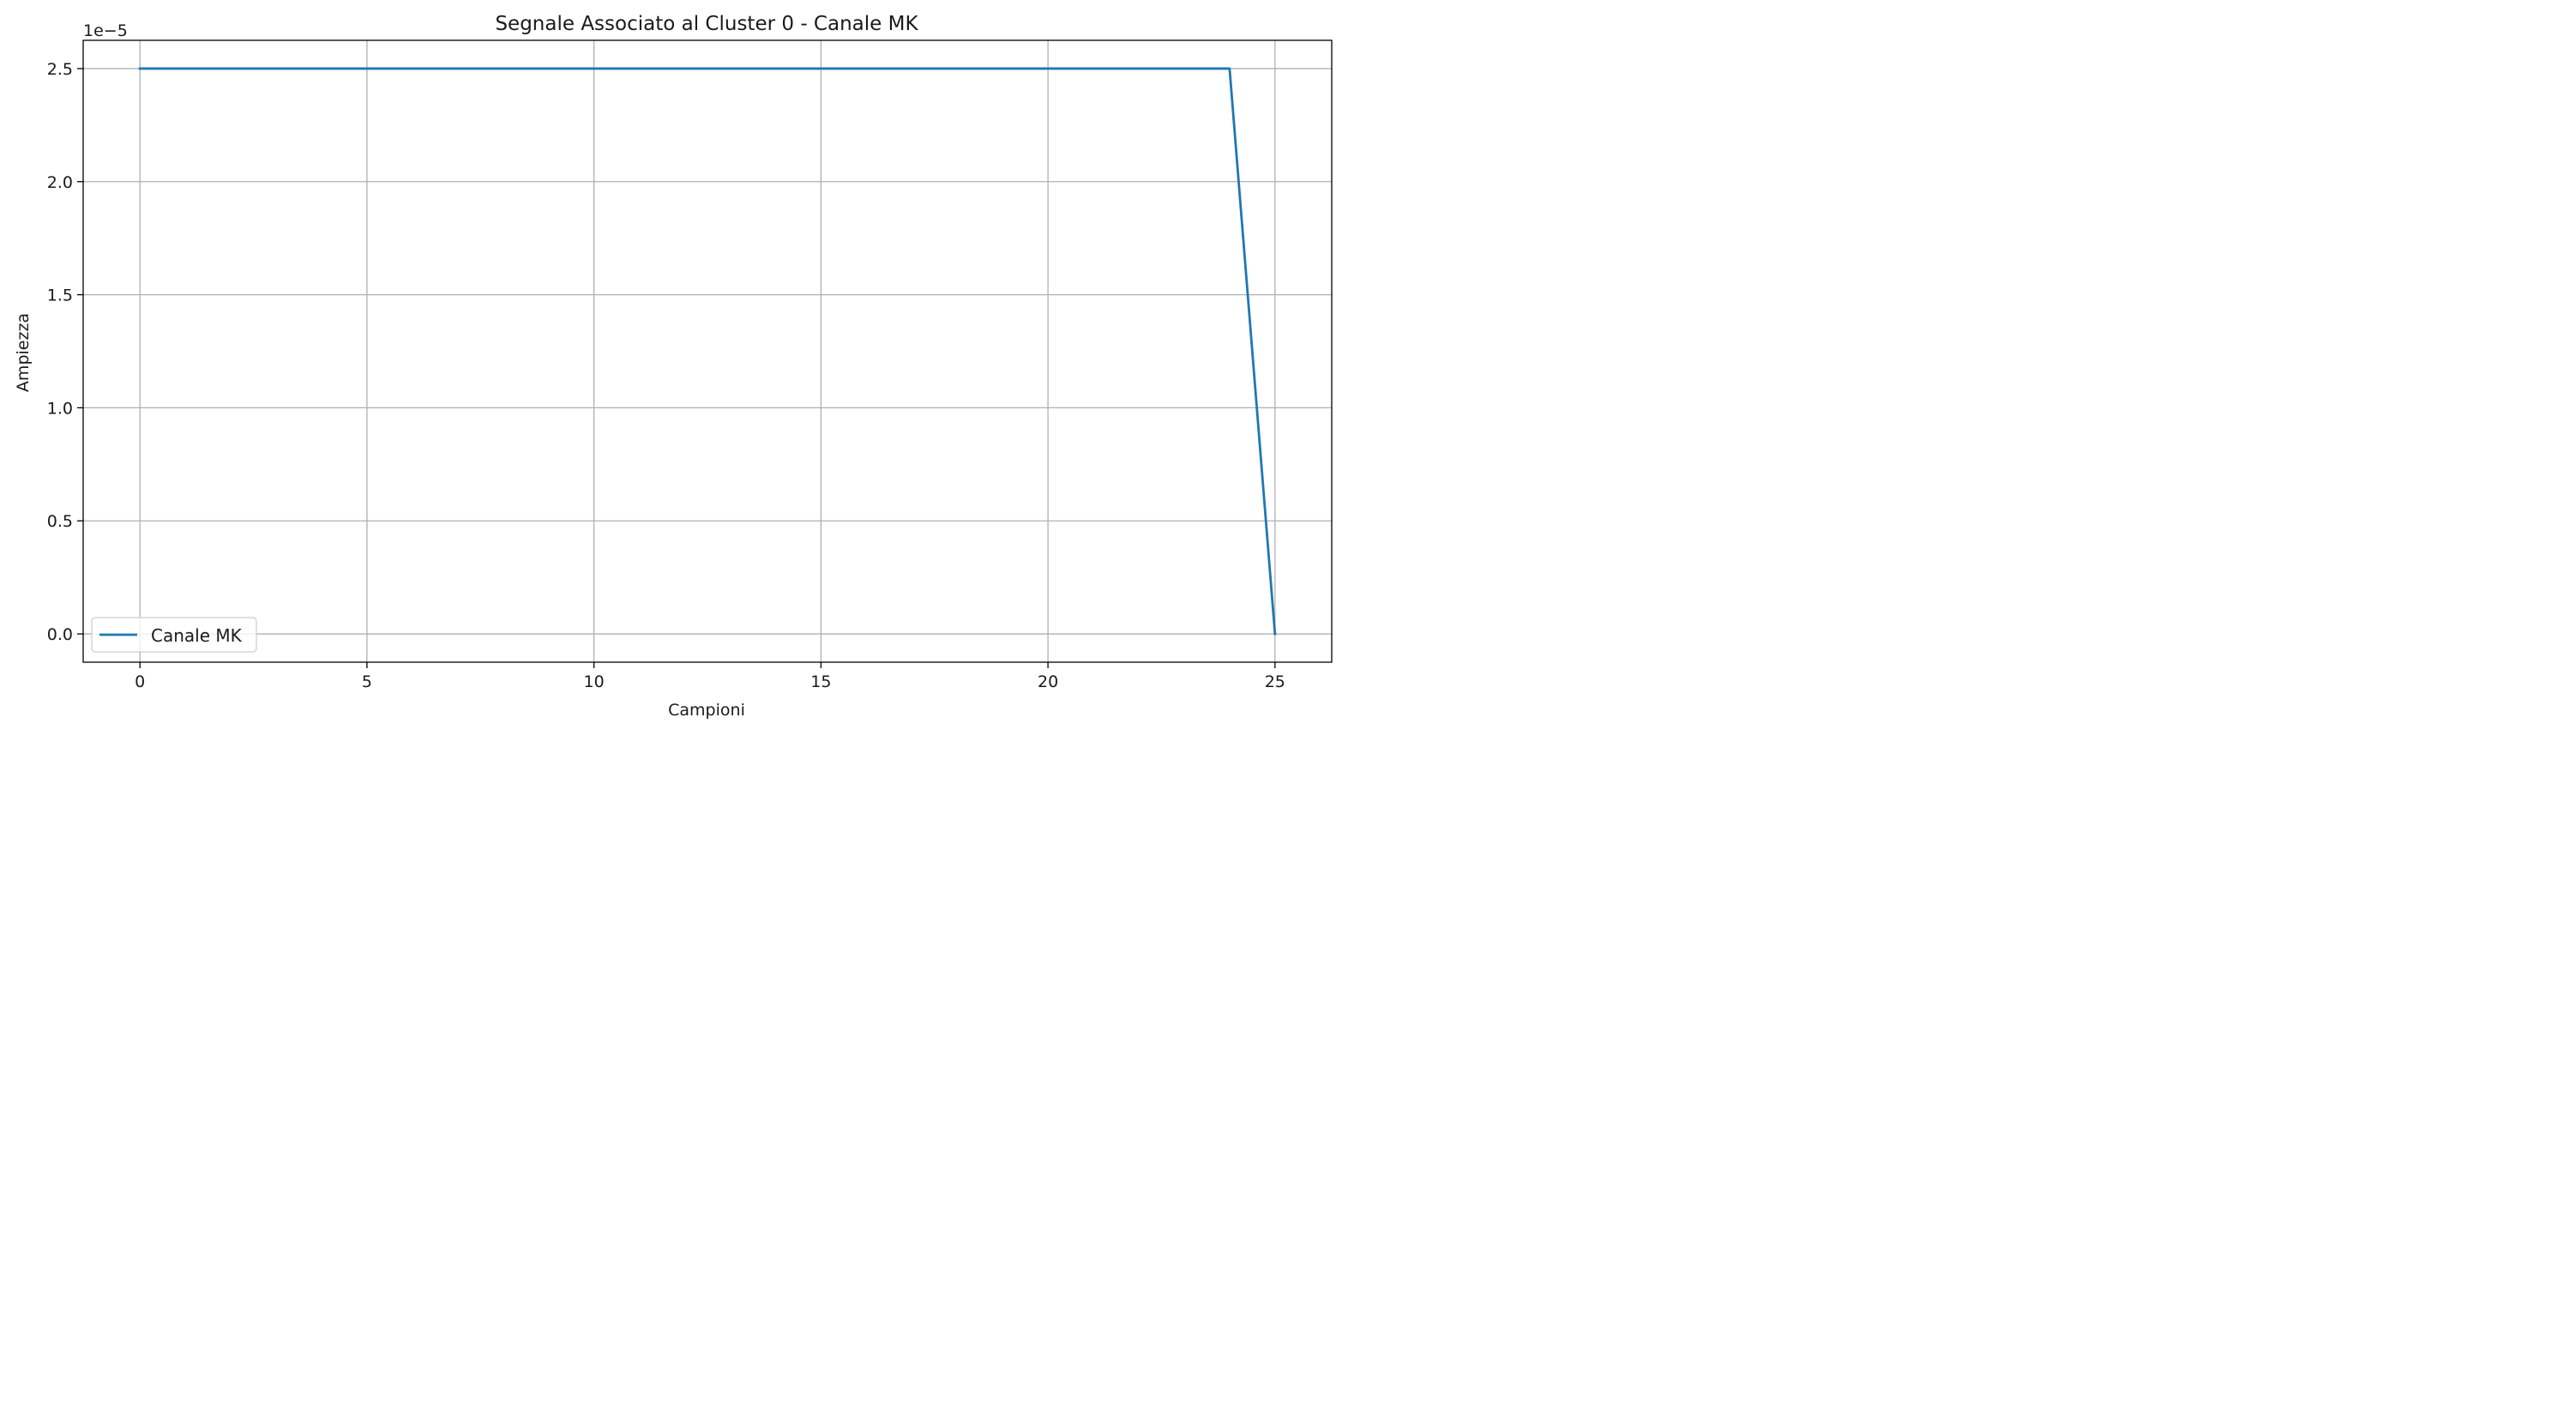 The height and width of the screenshot is (1405, 2576). What do you see at coordinates (60, 182) in the screenshot?
I see `y-tick-label: 2.0` at bounding box center [60, 182].